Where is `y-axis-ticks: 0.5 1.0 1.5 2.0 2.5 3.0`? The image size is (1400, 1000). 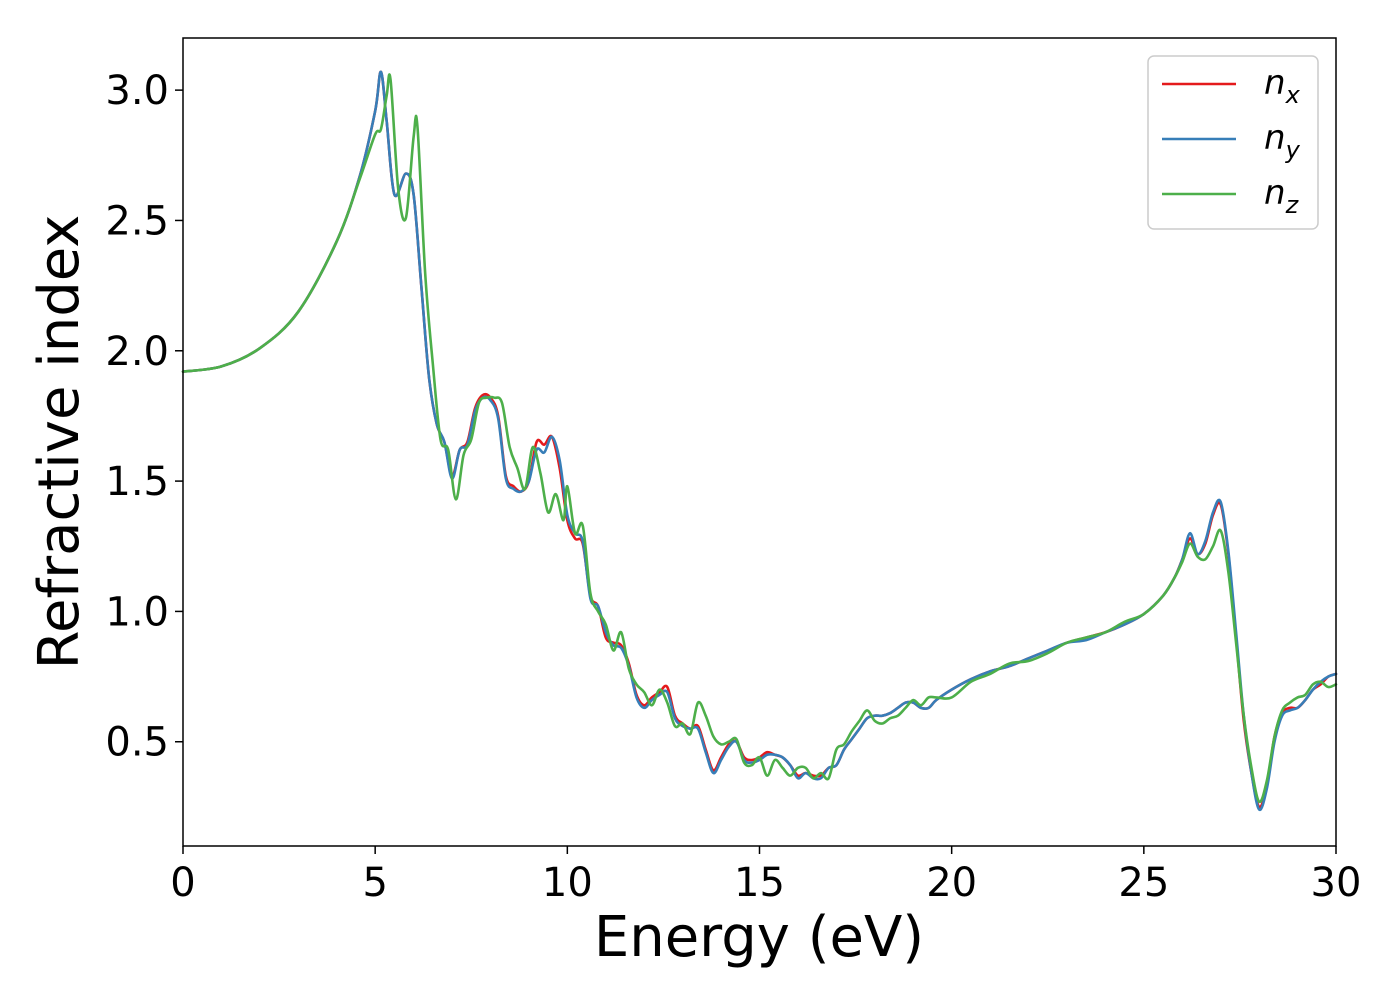
y-axis-ticks: 0.5 1.0 1.5 2.0 2.5 3.0 is located at coordinates (144, 417).